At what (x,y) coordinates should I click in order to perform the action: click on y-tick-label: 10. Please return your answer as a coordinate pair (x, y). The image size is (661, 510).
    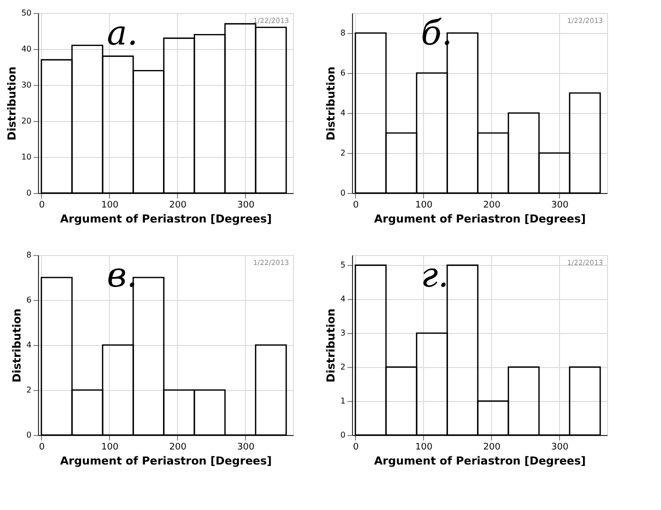
    Looking at the image, I should click on (26, 157).